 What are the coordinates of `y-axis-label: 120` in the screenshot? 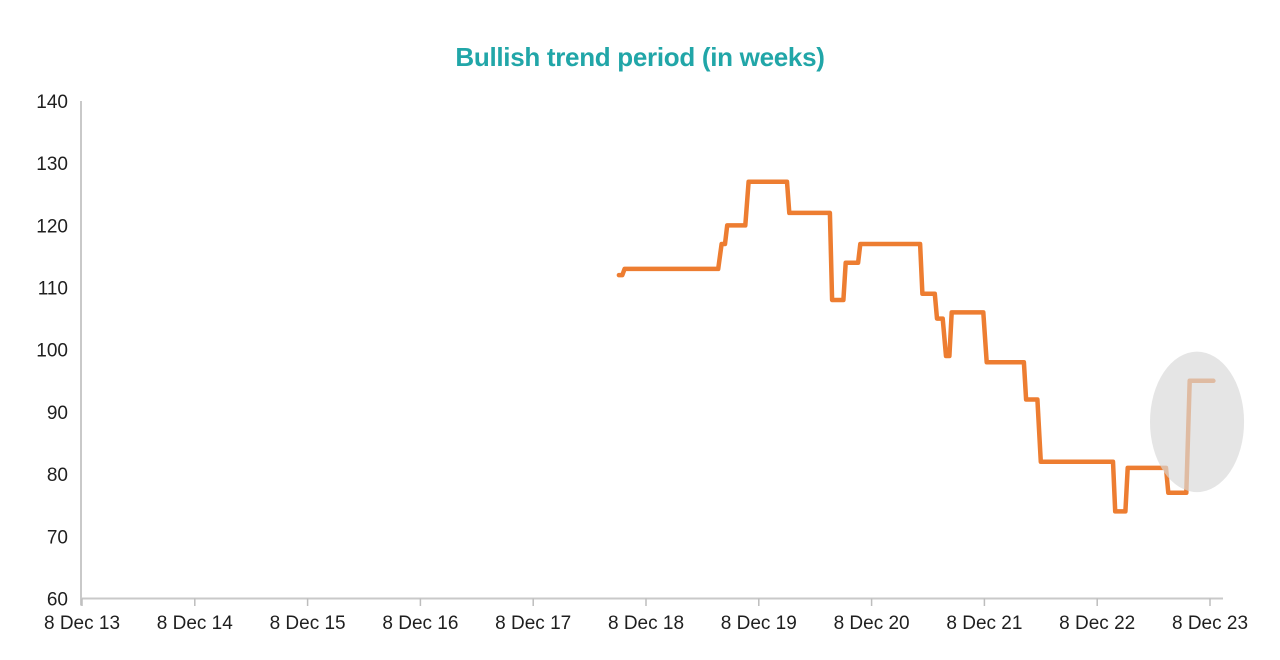 It's located at (52, 226).